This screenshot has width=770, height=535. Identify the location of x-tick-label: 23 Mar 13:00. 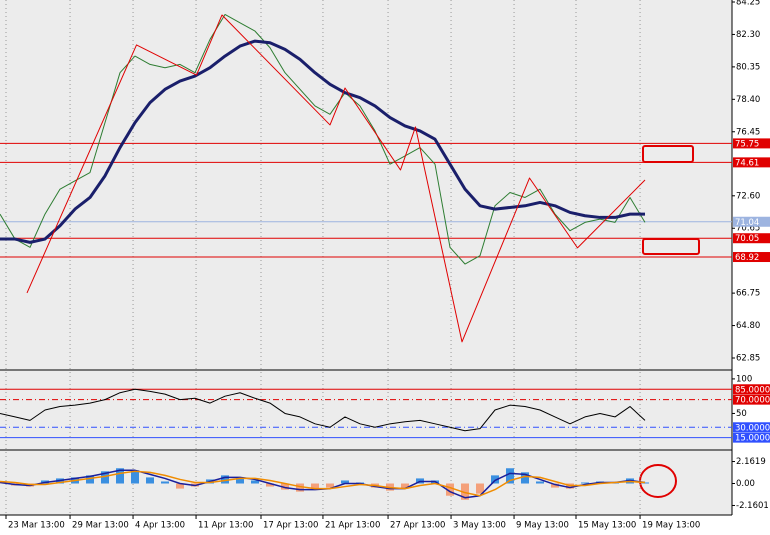
(36, 526).